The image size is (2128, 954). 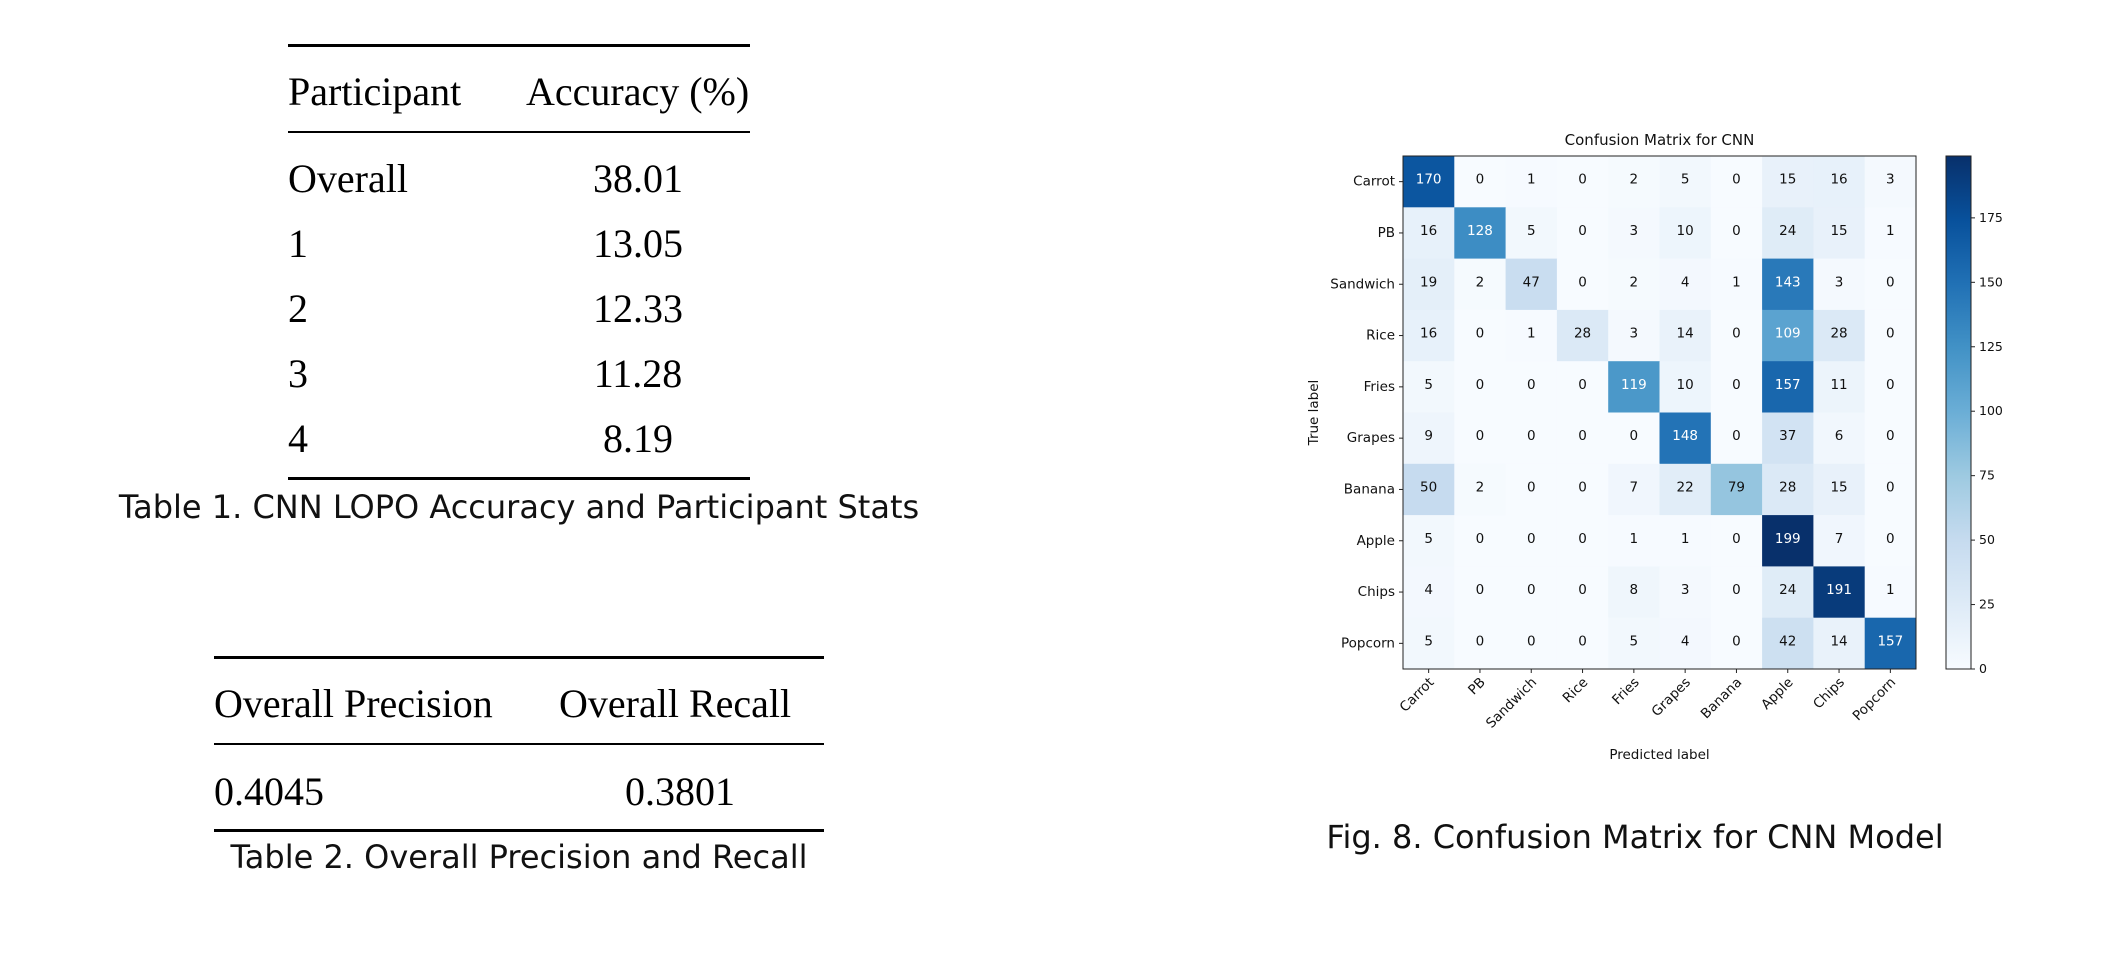 What do you see at coordinates (1787, 641) in the screenshot?
I see `cell-value-label: 42` at bounding box center [1787, 641].